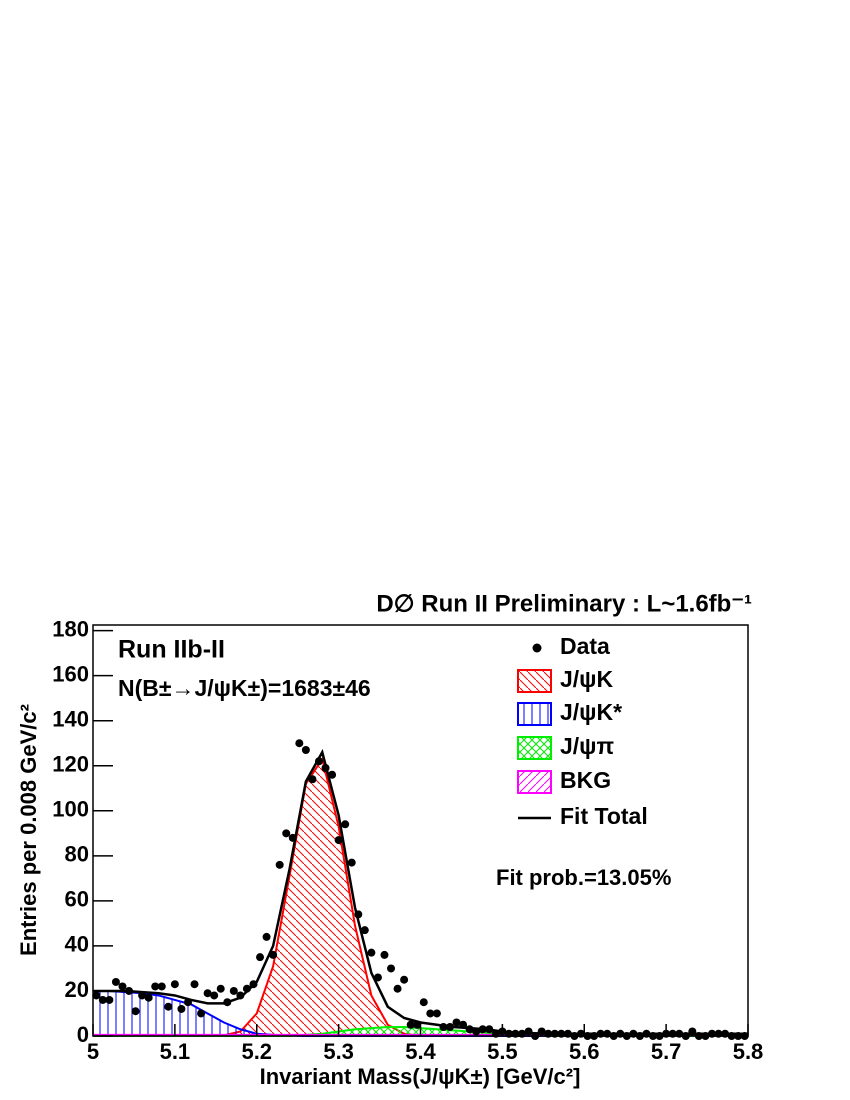 The height and width of the screenshot is (1100, 850). I want to click on x-axis-label: Invariant Mass(J/ψK±) [GeV/c²], so click(420, 1076).